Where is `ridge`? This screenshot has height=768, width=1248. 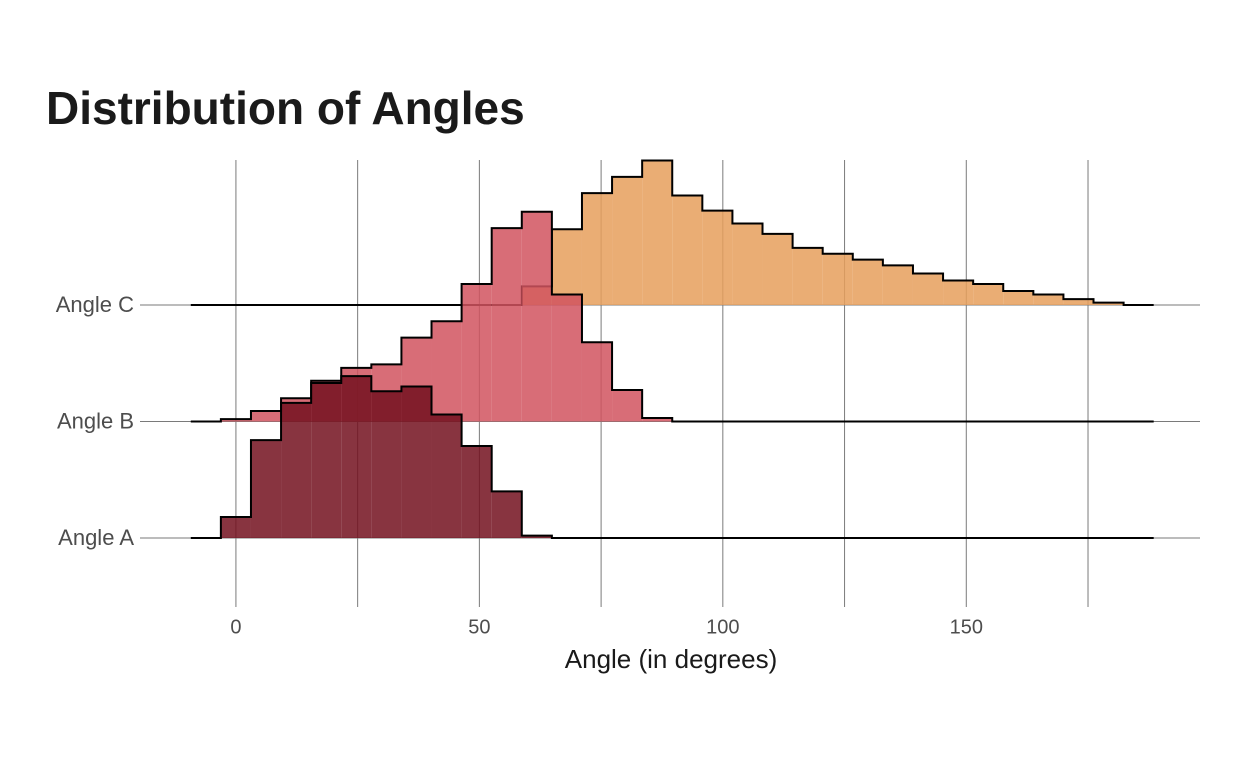
ridge is located at coordinates (672, 232).